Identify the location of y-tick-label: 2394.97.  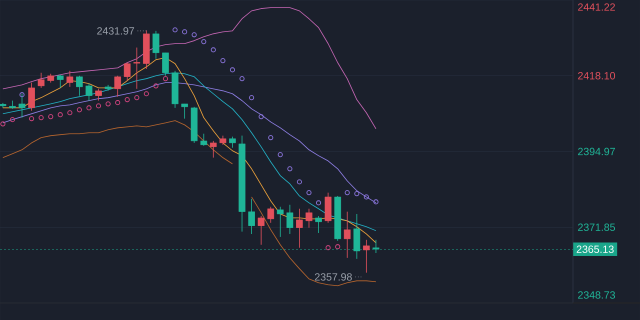
(596, 152).